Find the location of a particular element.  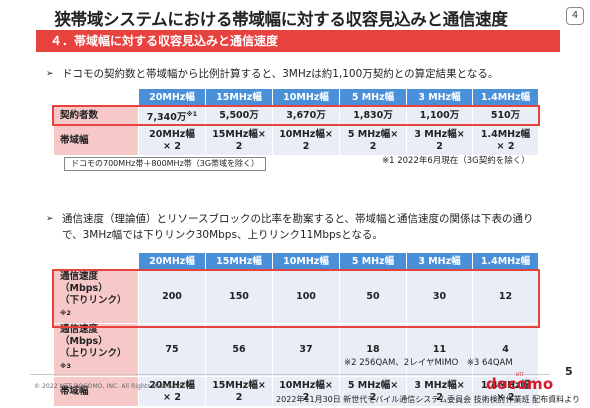

table-cell: 5,500万 is located at coordinates (239, 116).